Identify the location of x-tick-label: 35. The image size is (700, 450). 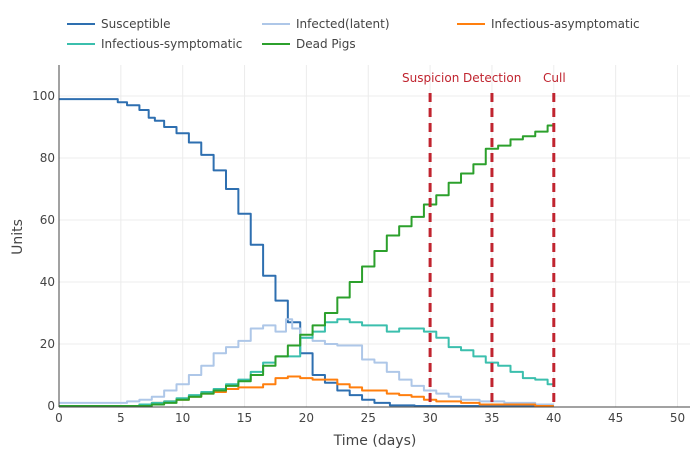
(491, 418).